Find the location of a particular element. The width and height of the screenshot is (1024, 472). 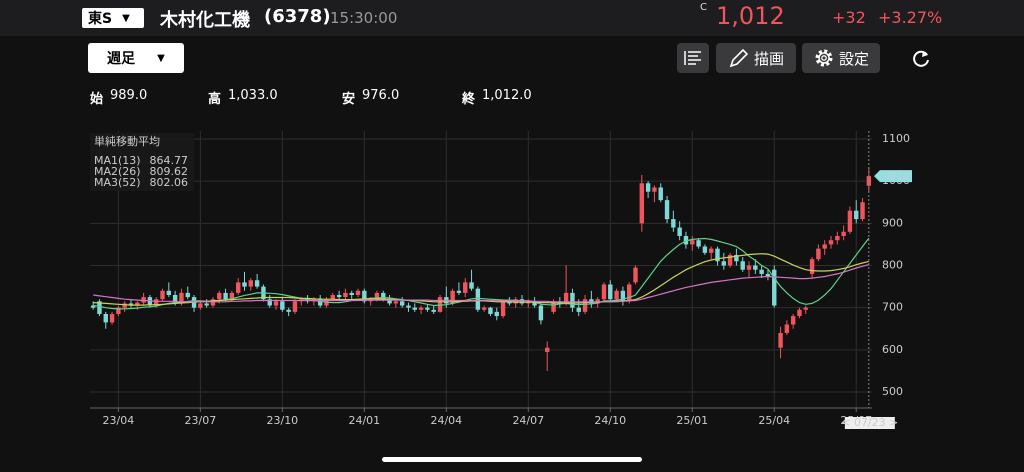

x-tick-label: 23/07 is located at coordinates (201, 420).